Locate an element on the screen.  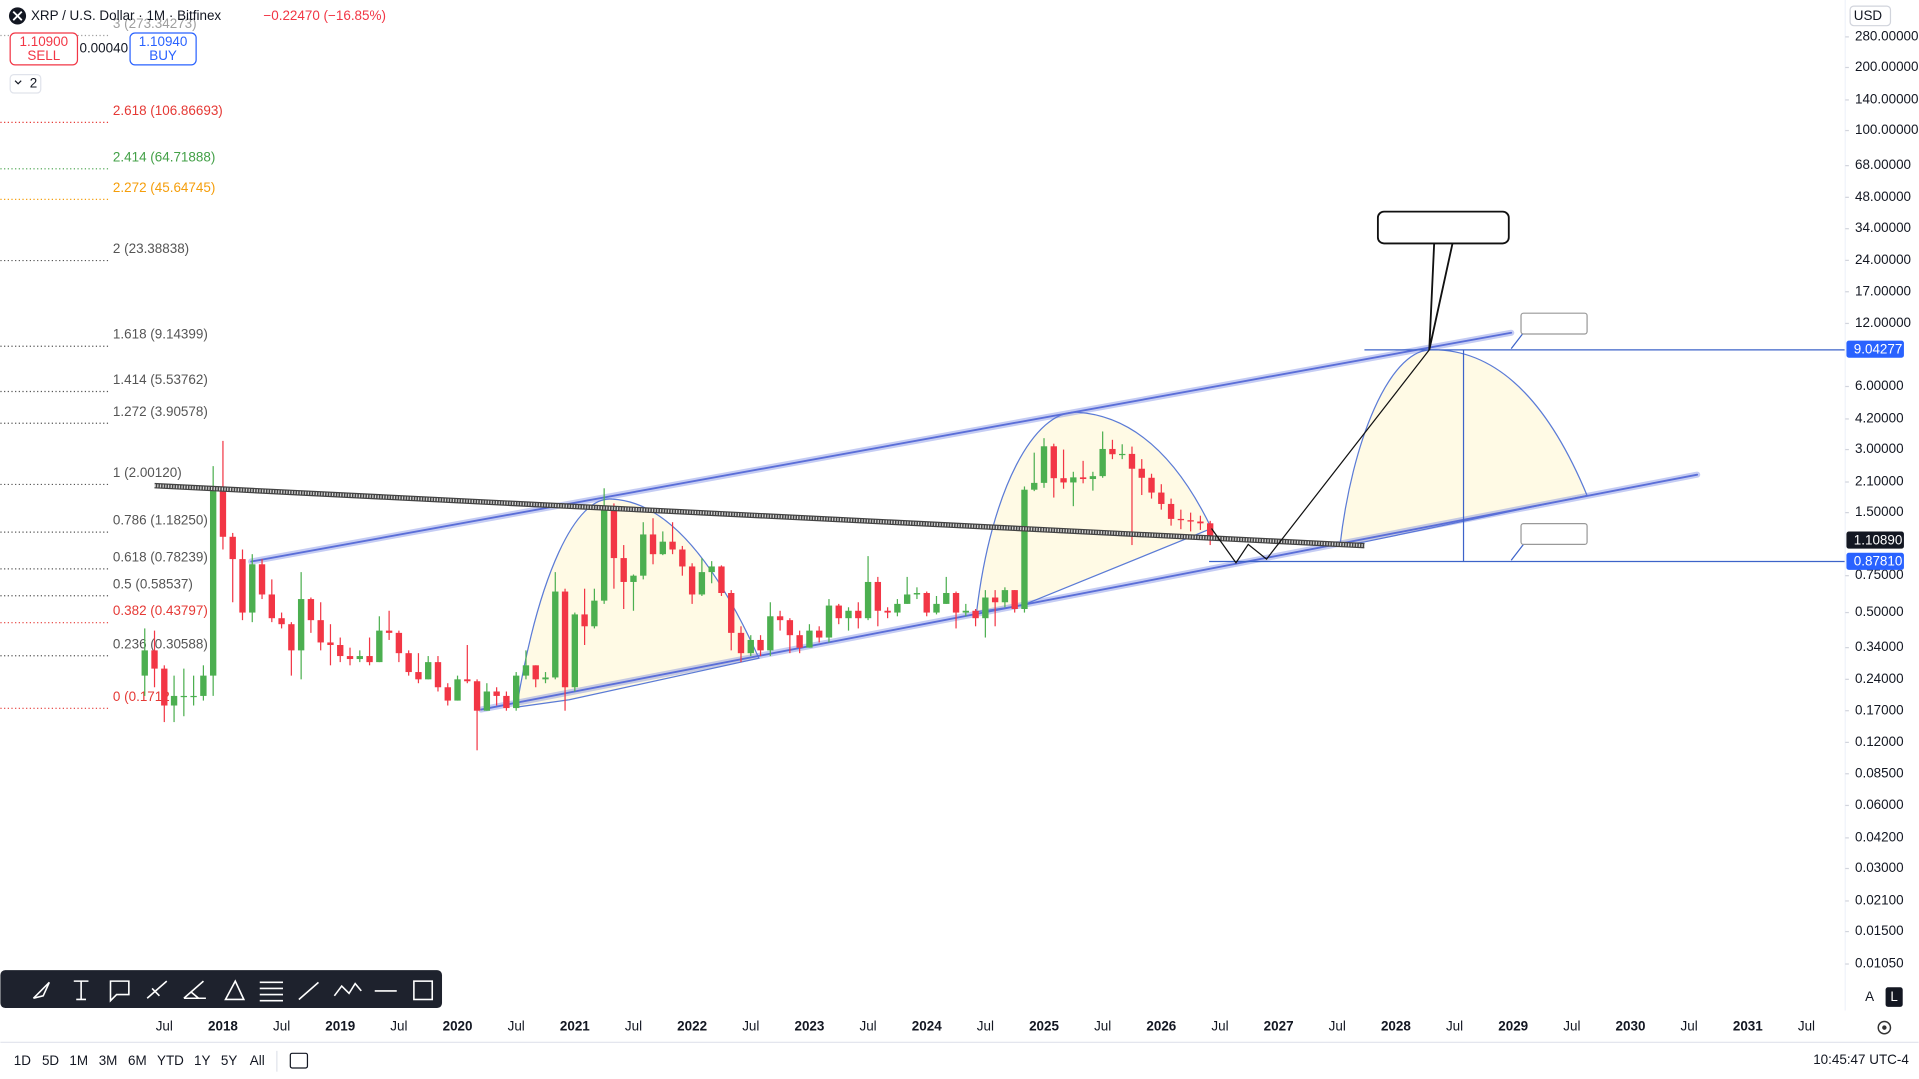
timeframe-button: 1D is located at coordinates (22, 1060).